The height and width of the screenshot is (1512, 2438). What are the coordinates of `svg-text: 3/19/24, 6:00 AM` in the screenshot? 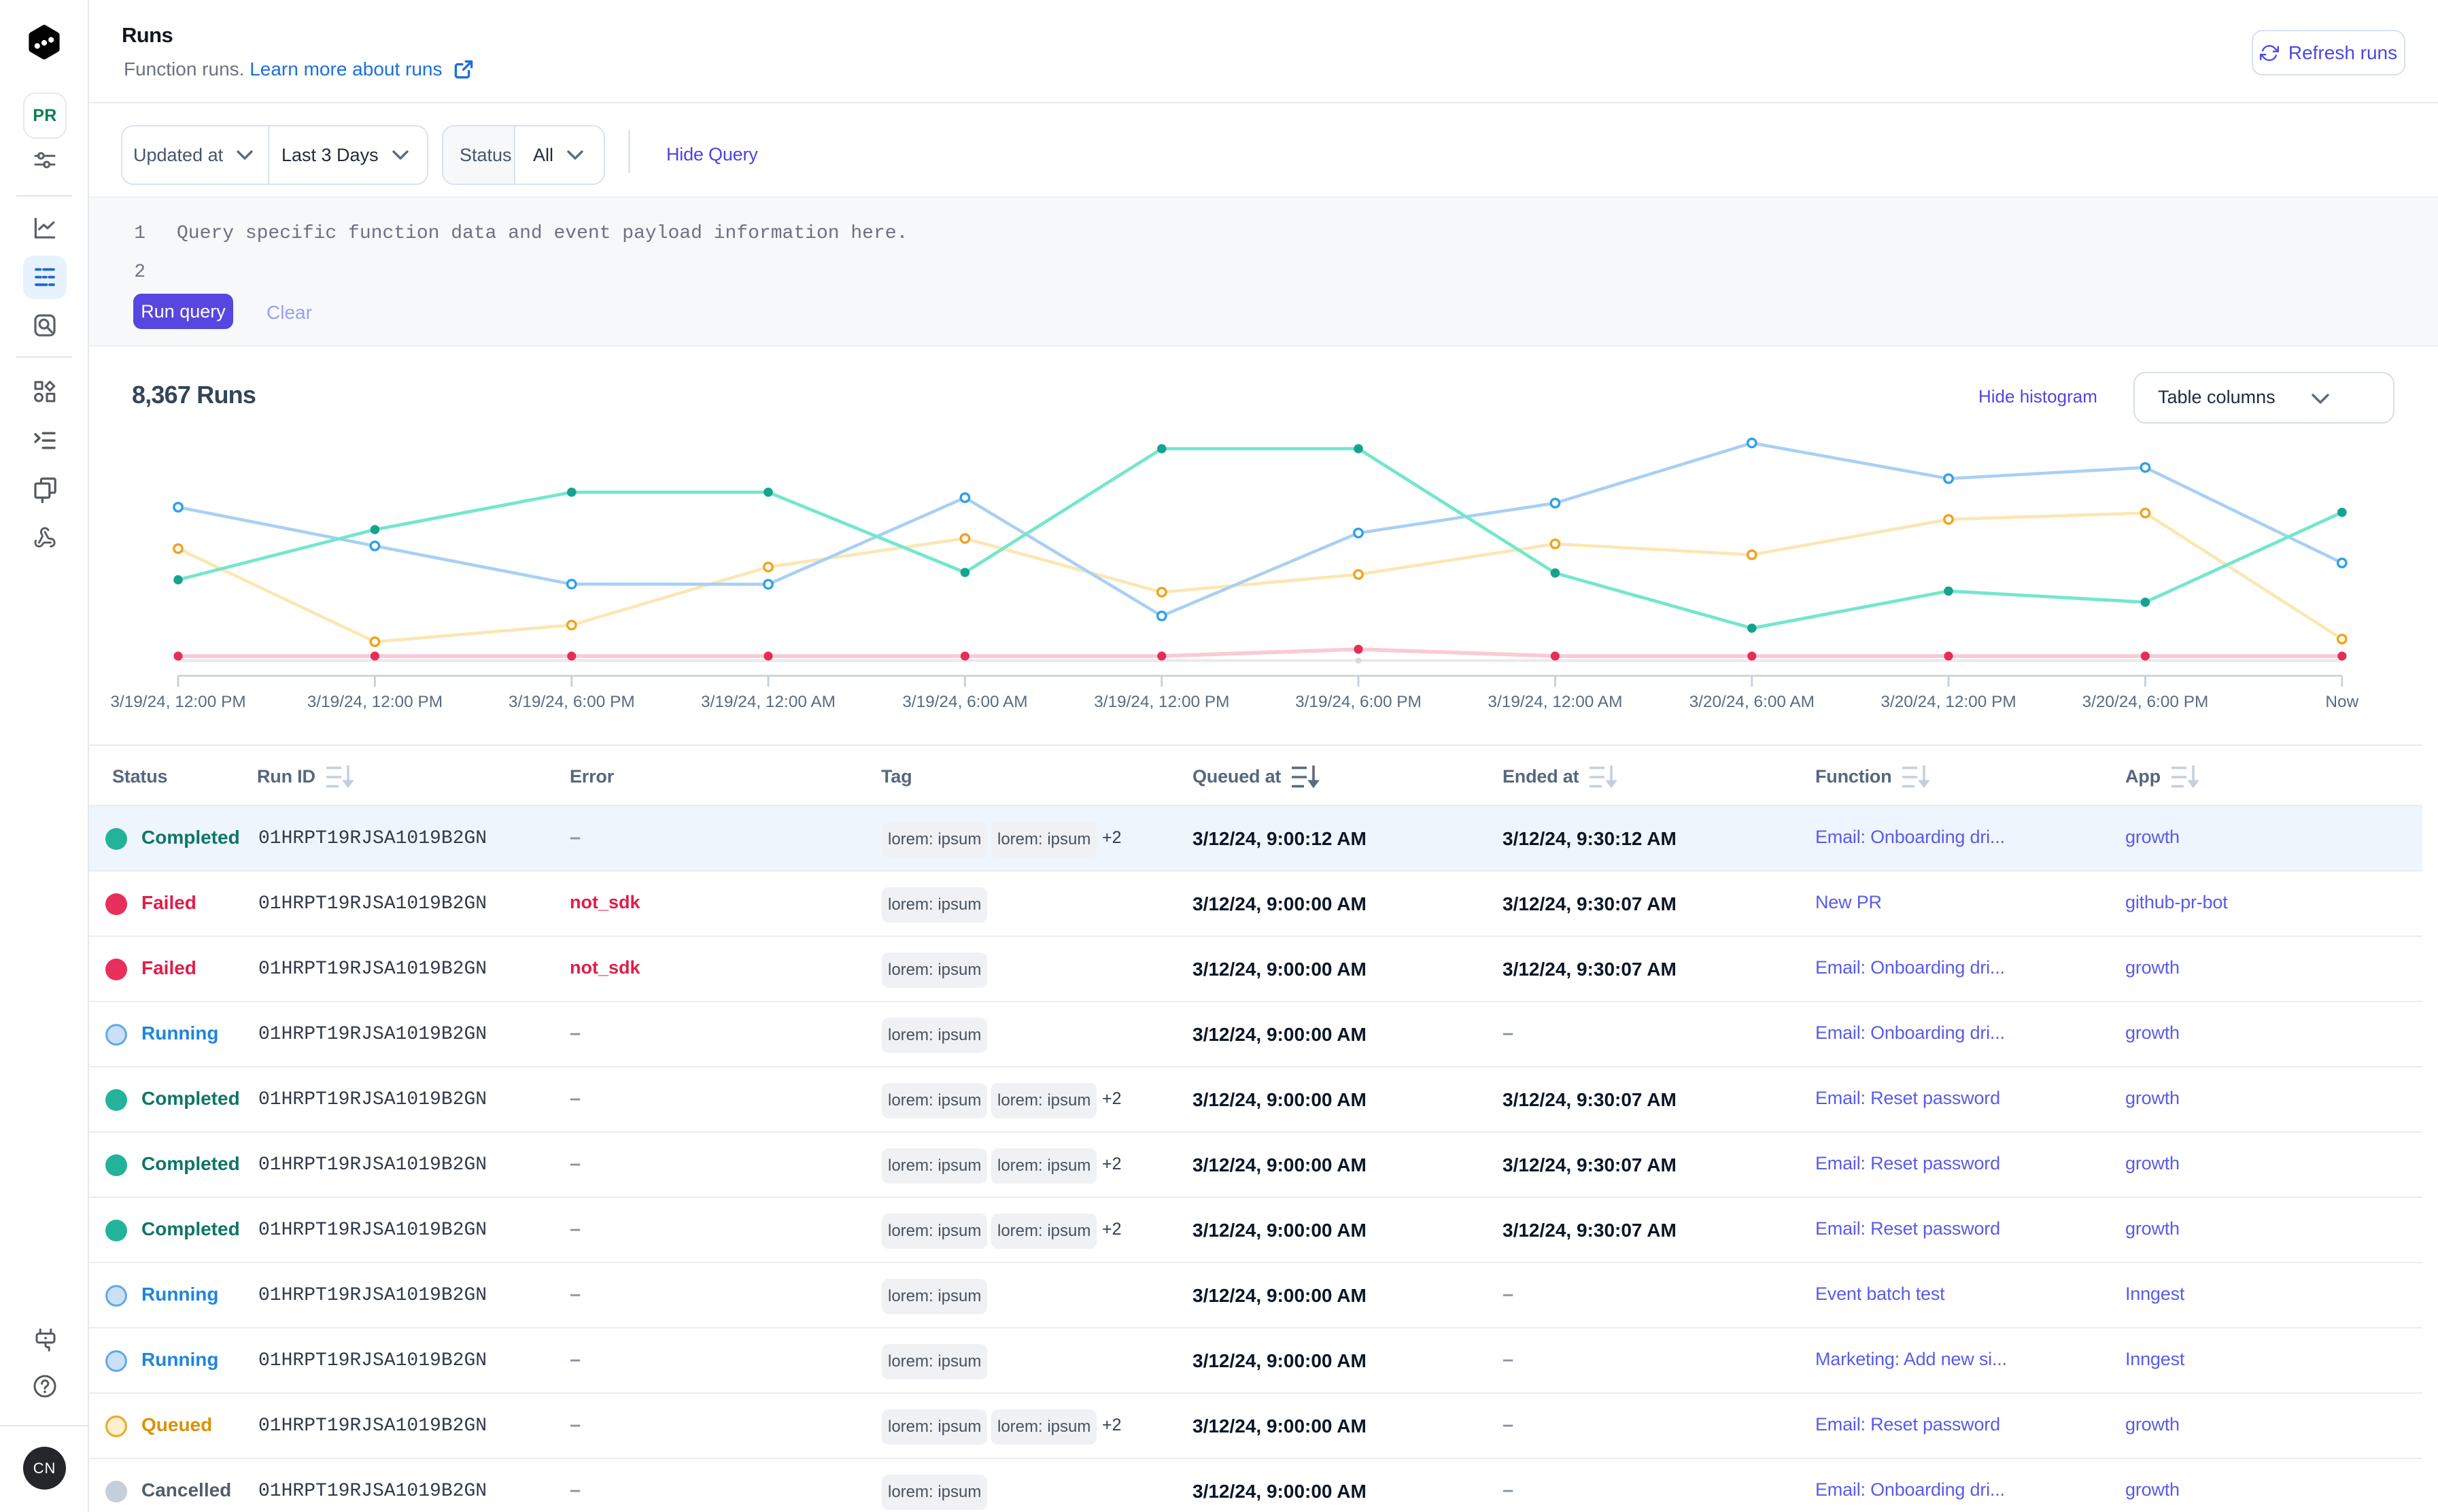 It's located at (964, 702).